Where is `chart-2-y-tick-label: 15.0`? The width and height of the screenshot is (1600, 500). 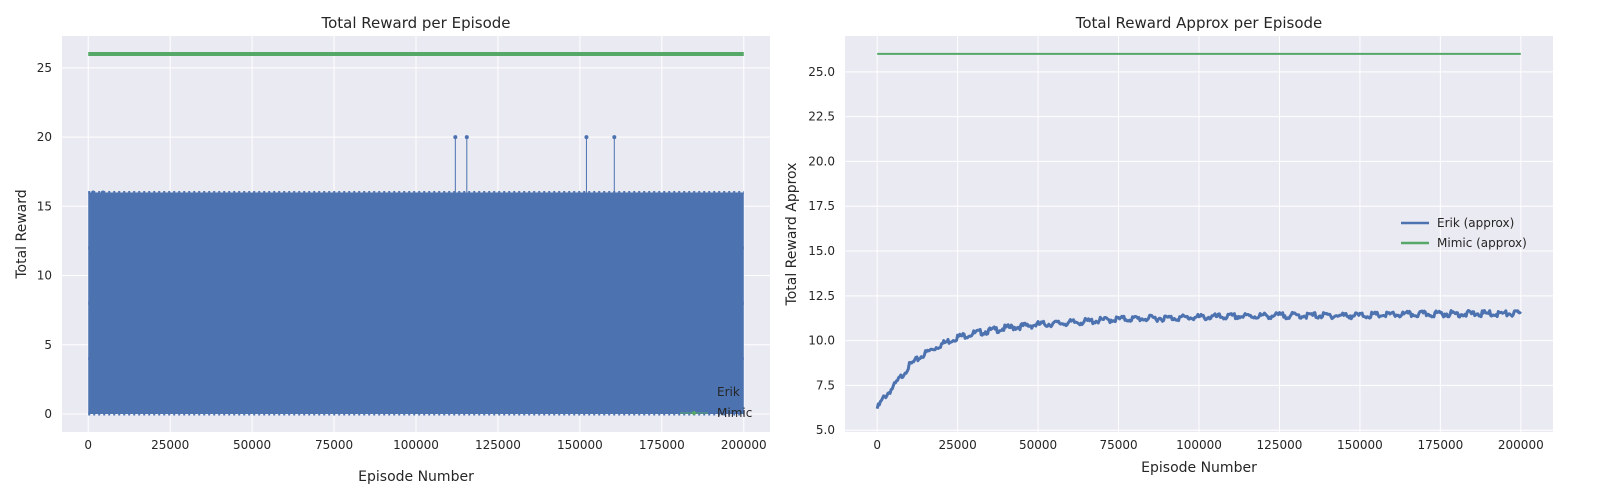
chart-2-y-tick-label: 15.0 is located at coordinates (821, 251).